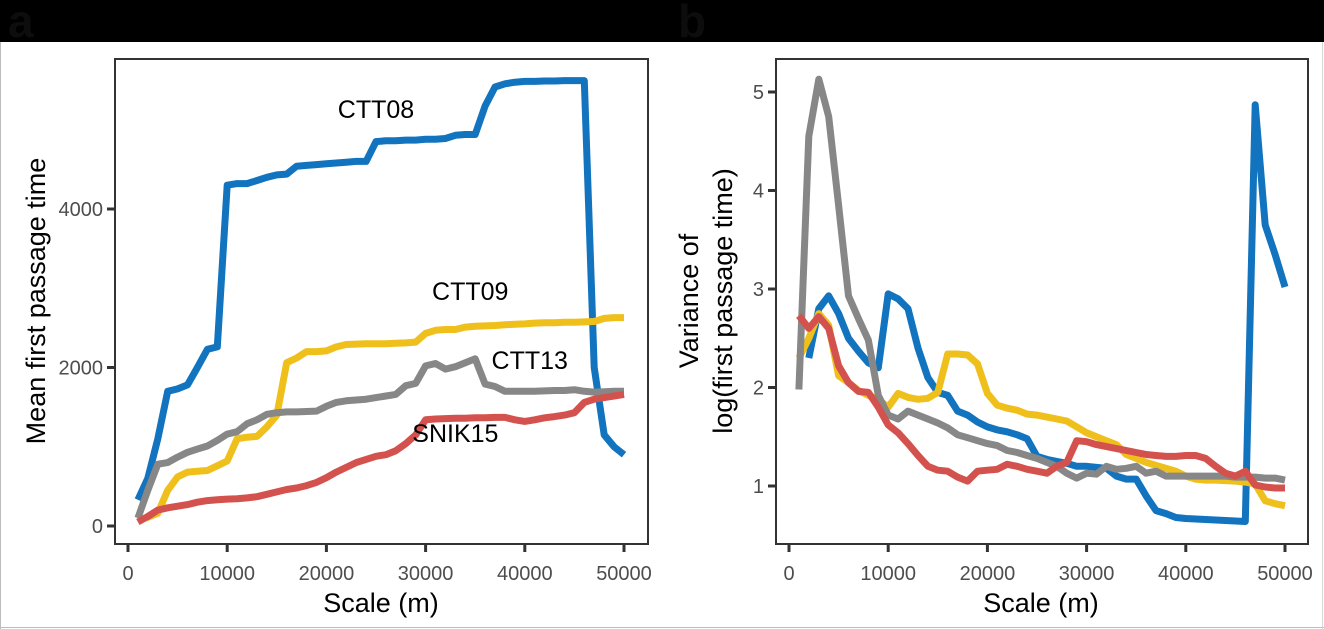 Image resolution: width=1324 pixels, height=629 pixels. I want to click on series-line-ctt13, so click(379, 437).